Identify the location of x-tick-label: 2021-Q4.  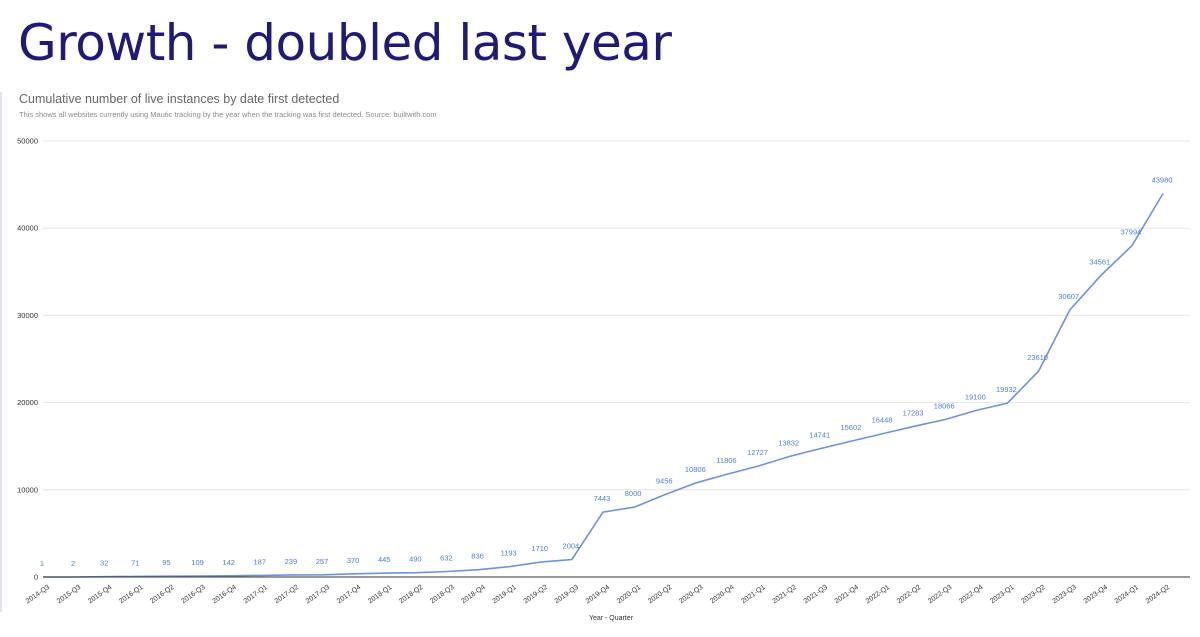
(847, 594).